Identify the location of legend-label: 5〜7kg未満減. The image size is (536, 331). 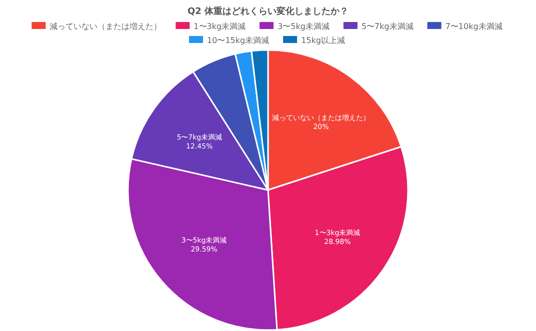
(387, 26).